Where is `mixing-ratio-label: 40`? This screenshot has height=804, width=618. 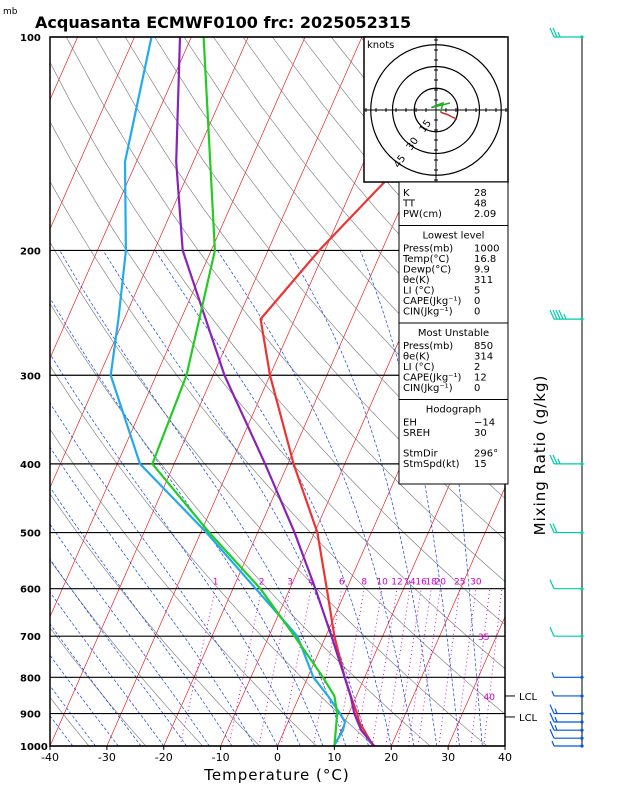
mixing-ratio-label: 40 is located at coordinates (489, 698).